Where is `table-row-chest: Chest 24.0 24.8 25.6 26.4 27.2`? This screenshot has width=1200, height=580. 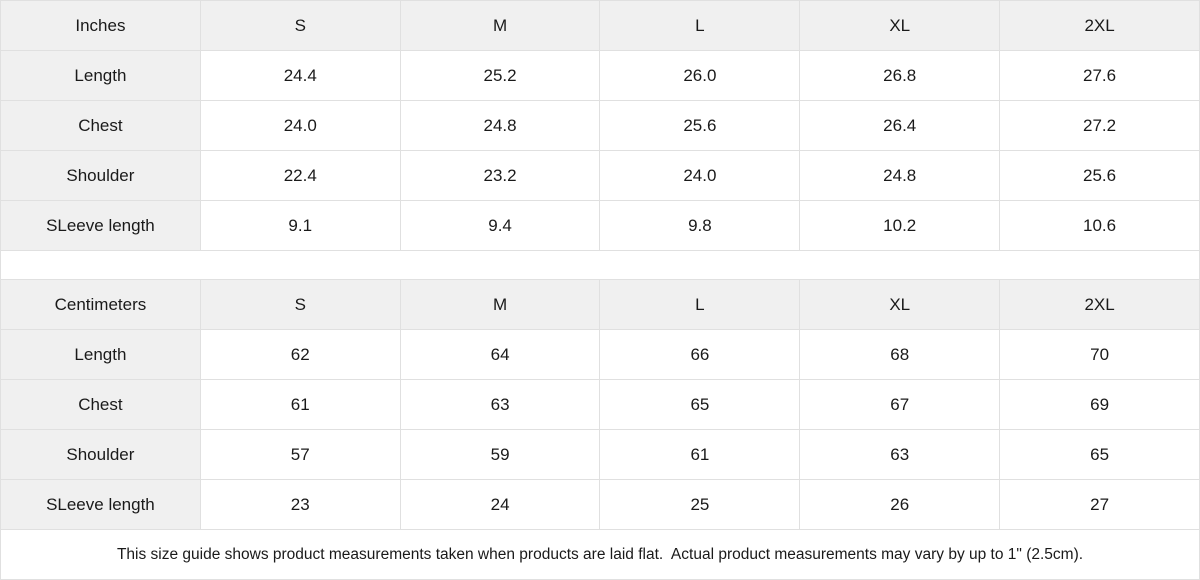
table-row-chest: Chest 24.0 24.8 25.6 26.4 27.2 is located at coordinates (600, 125).